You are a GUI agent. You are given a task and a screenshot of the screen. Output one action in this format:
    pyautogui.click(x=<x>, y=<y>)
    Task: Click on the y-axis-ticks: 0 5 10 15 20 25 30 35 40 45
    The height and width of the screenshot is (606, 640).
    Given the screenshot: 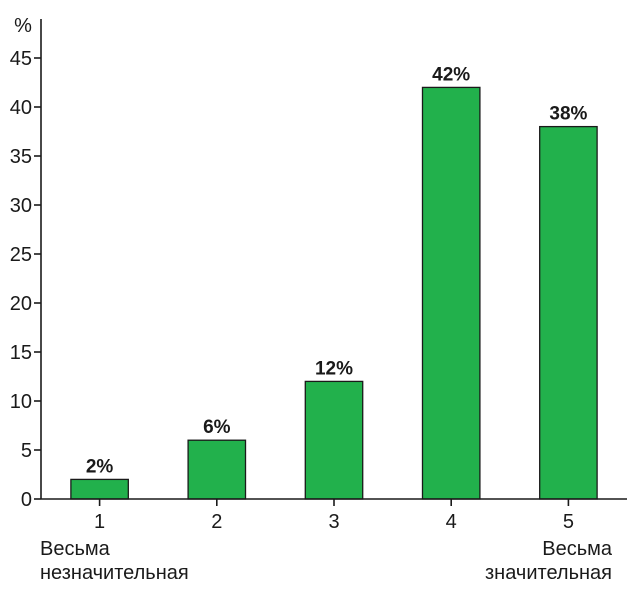 What is the action you would take?
    pyautogui.click(x=25, y=279)
    